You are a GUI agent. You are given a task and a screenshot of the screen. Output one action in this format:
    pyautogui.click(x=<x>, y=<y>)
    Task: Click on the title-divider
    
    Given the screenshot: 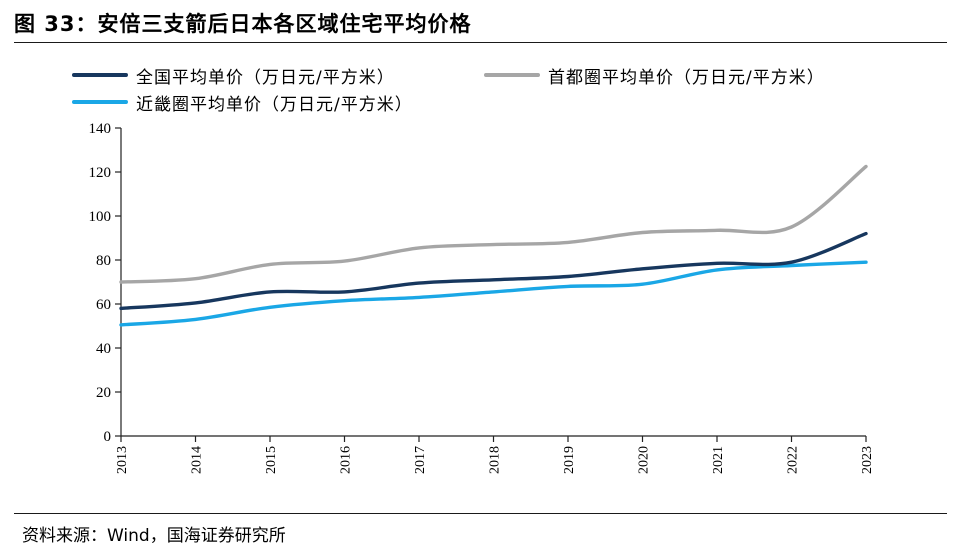 What is the action you would take?
    pyautogui.click(x=480, y=42)
    